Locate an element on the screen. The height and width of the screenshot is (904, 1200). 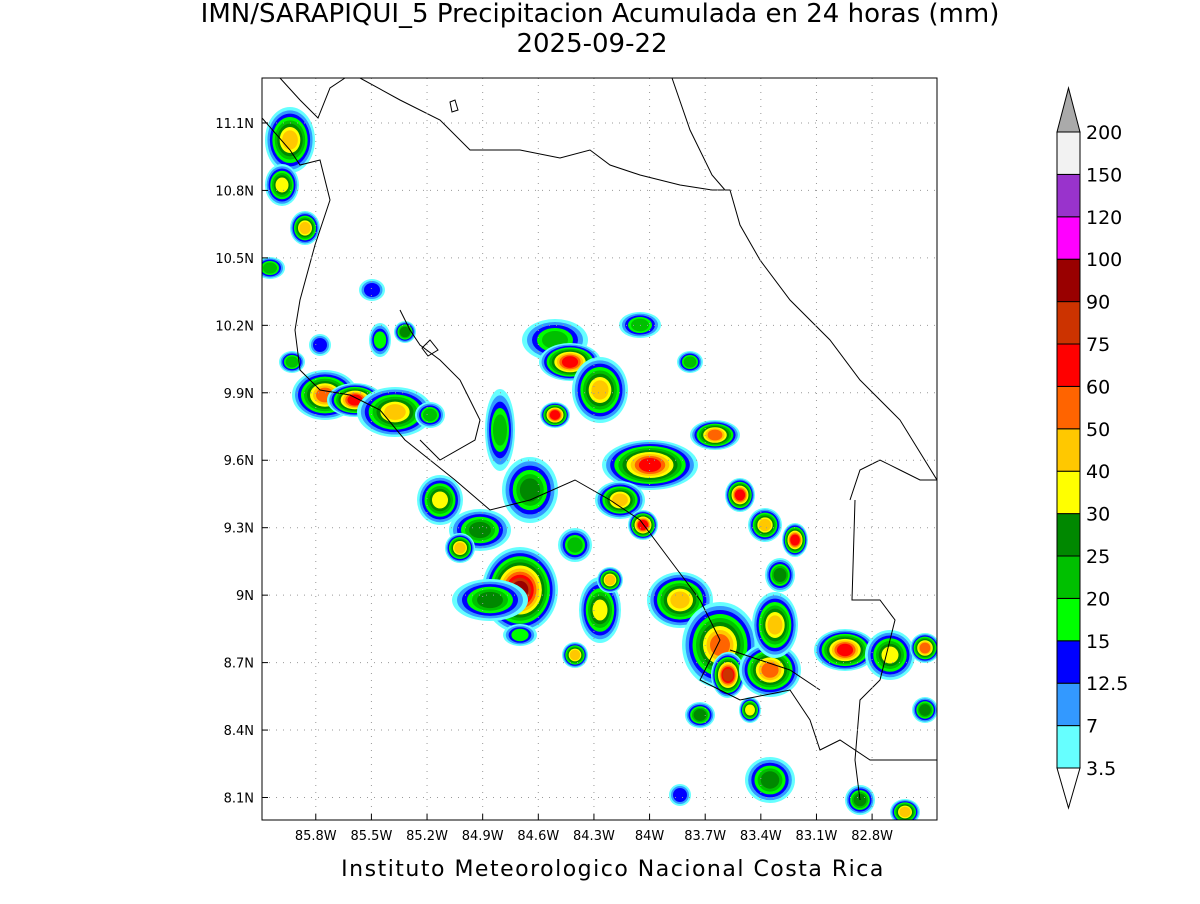
colorbar-label: 40 is located at coordinates (1098, 472).